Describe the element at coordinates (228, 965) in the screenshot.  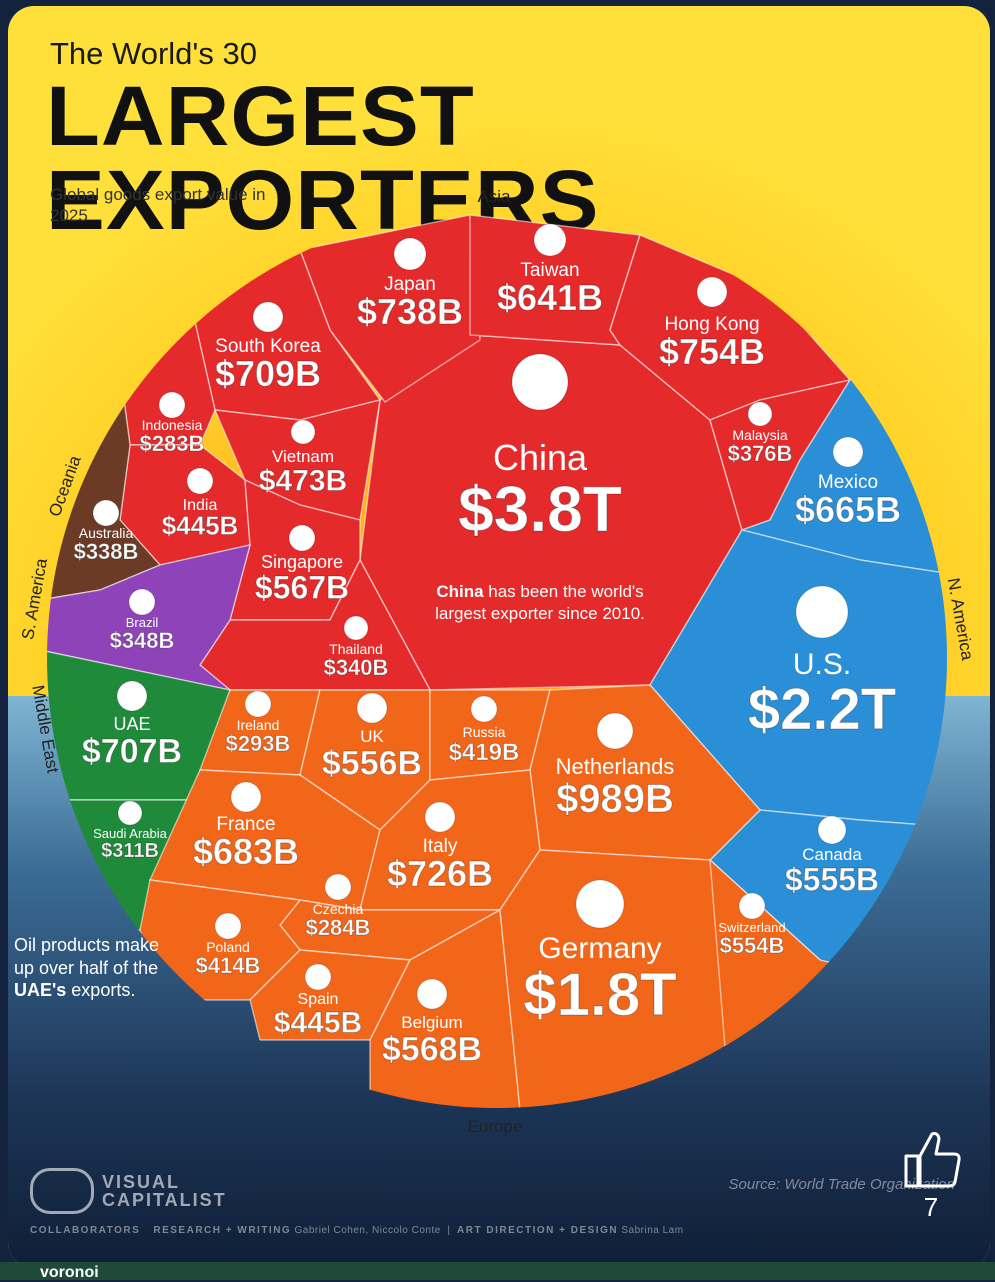
I see `country-value-poland: $414B` at that location.